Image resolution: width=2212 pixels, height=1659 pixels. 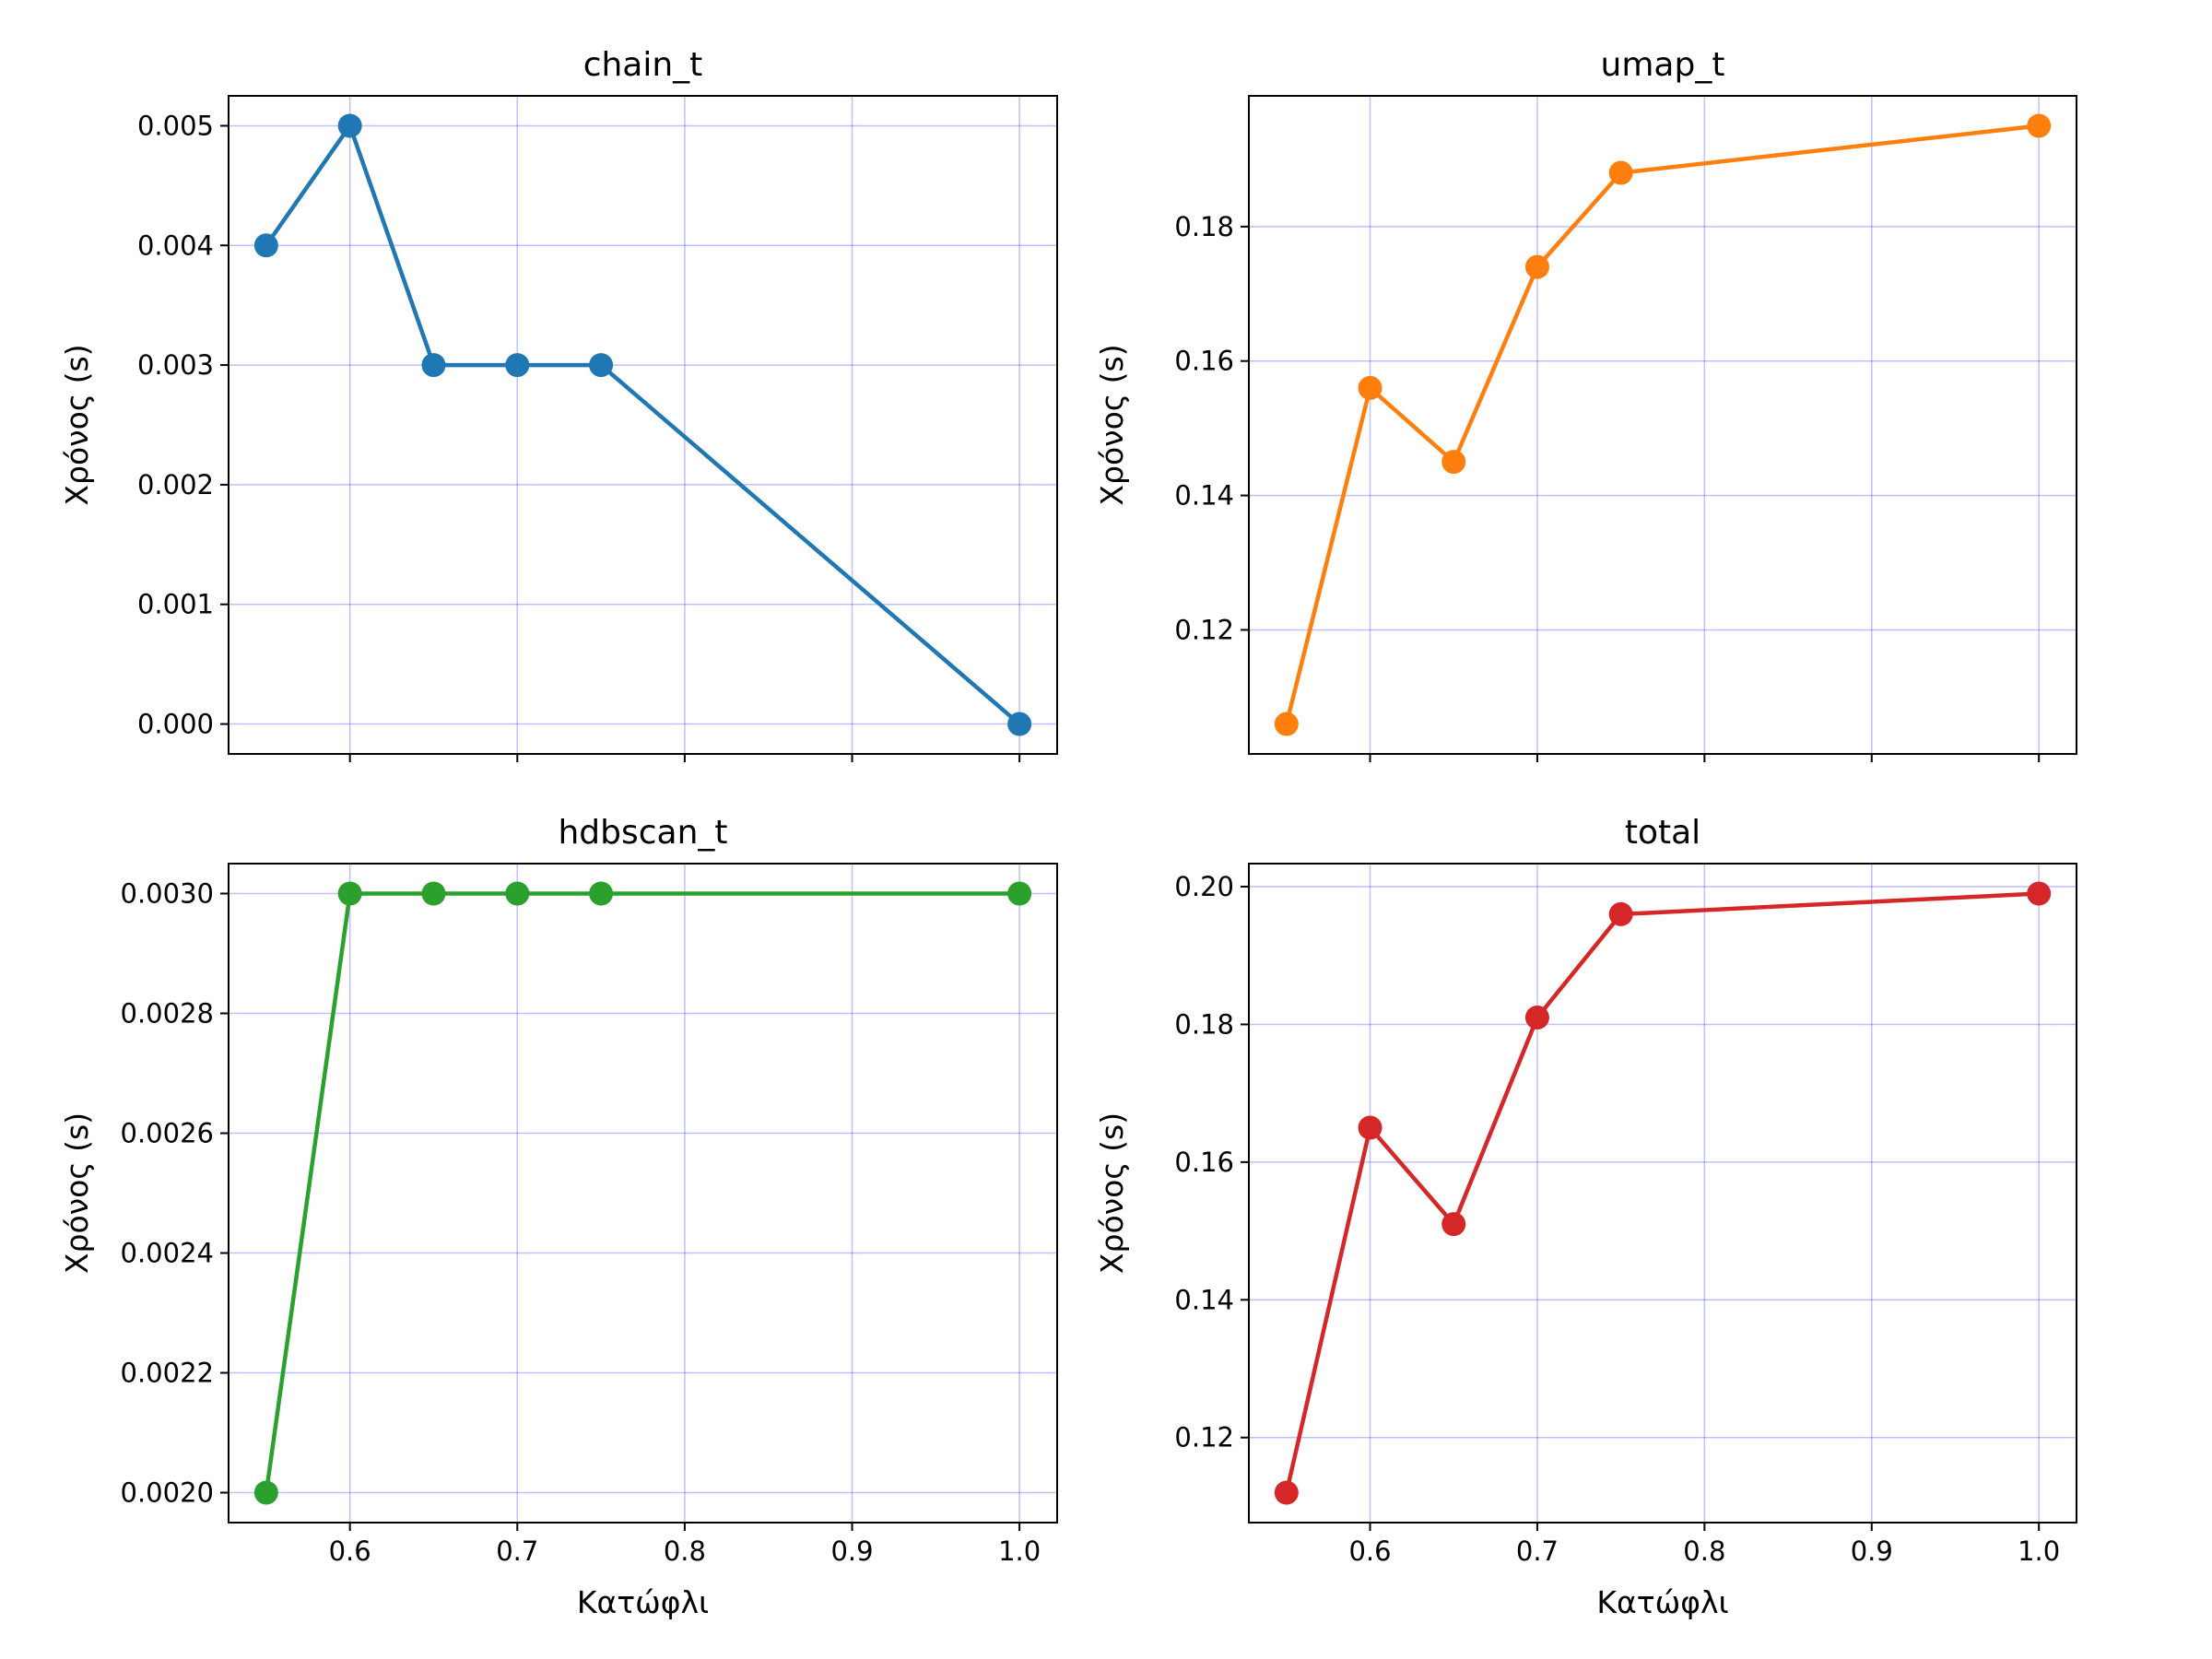 I want to click on subplot-title: hdbscan_t, so click(x=642, y=833).